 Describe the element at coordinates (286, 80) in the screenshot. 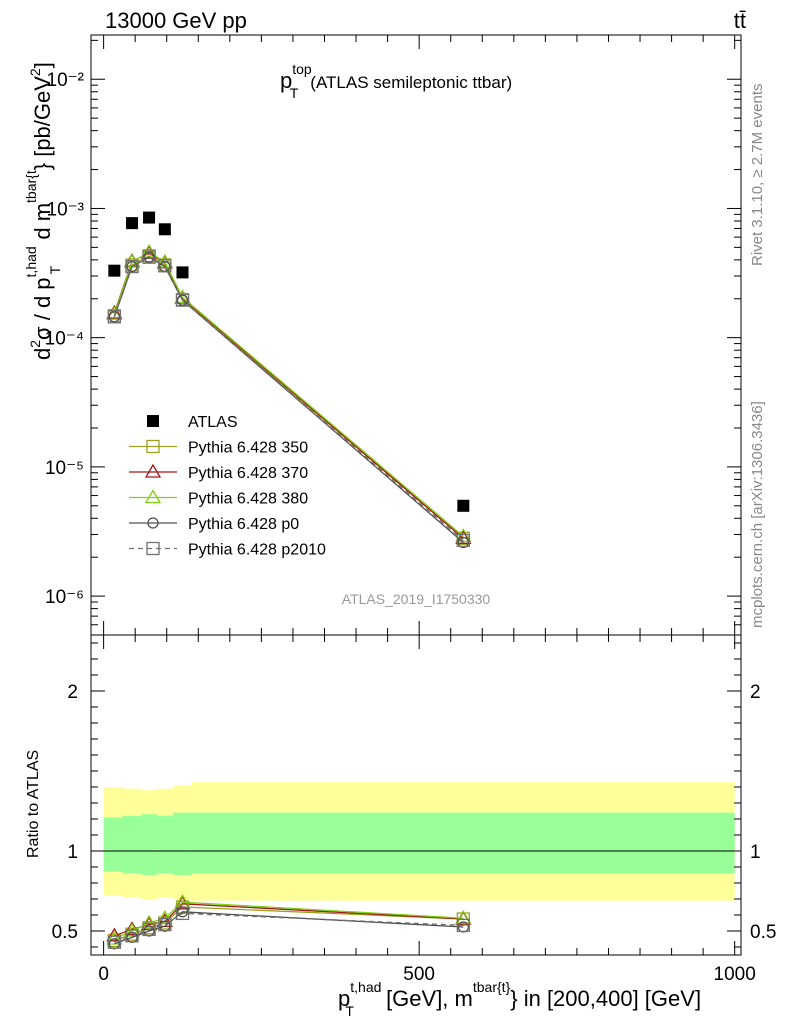

I see `title-p: p` at that location.